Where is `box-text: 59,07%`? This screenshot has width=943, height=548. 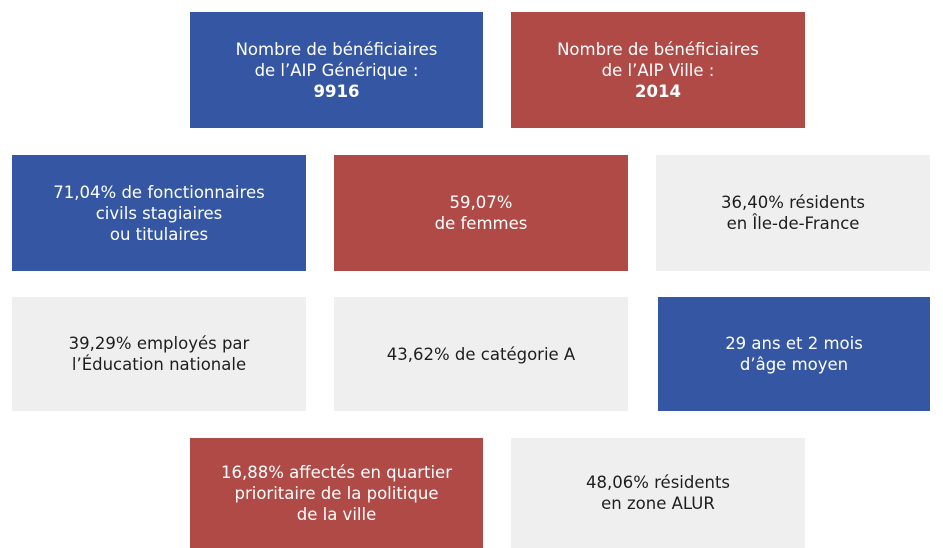 box-text: 59,07% is located at coordinates (481, 202).